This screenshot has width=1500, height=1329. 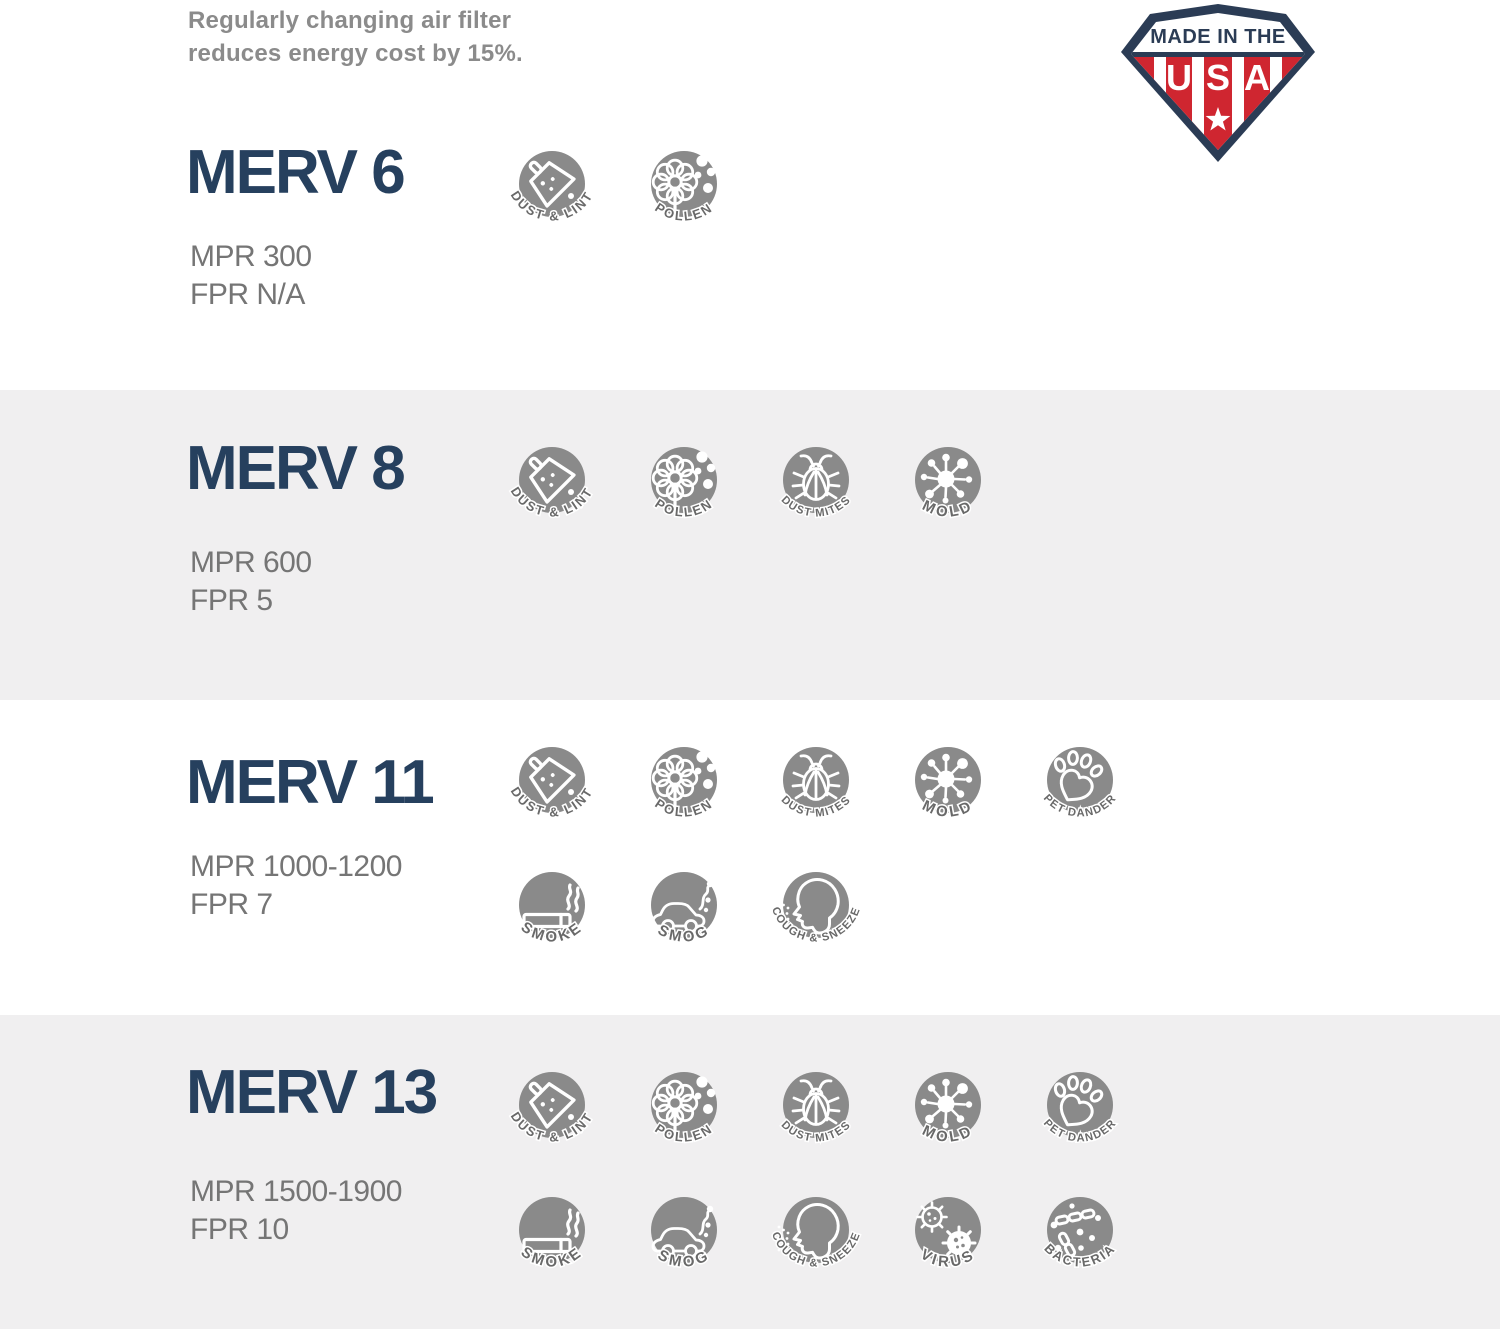 I want to click on merv-13-title: MERV 13, so click(x=312, y=1092).